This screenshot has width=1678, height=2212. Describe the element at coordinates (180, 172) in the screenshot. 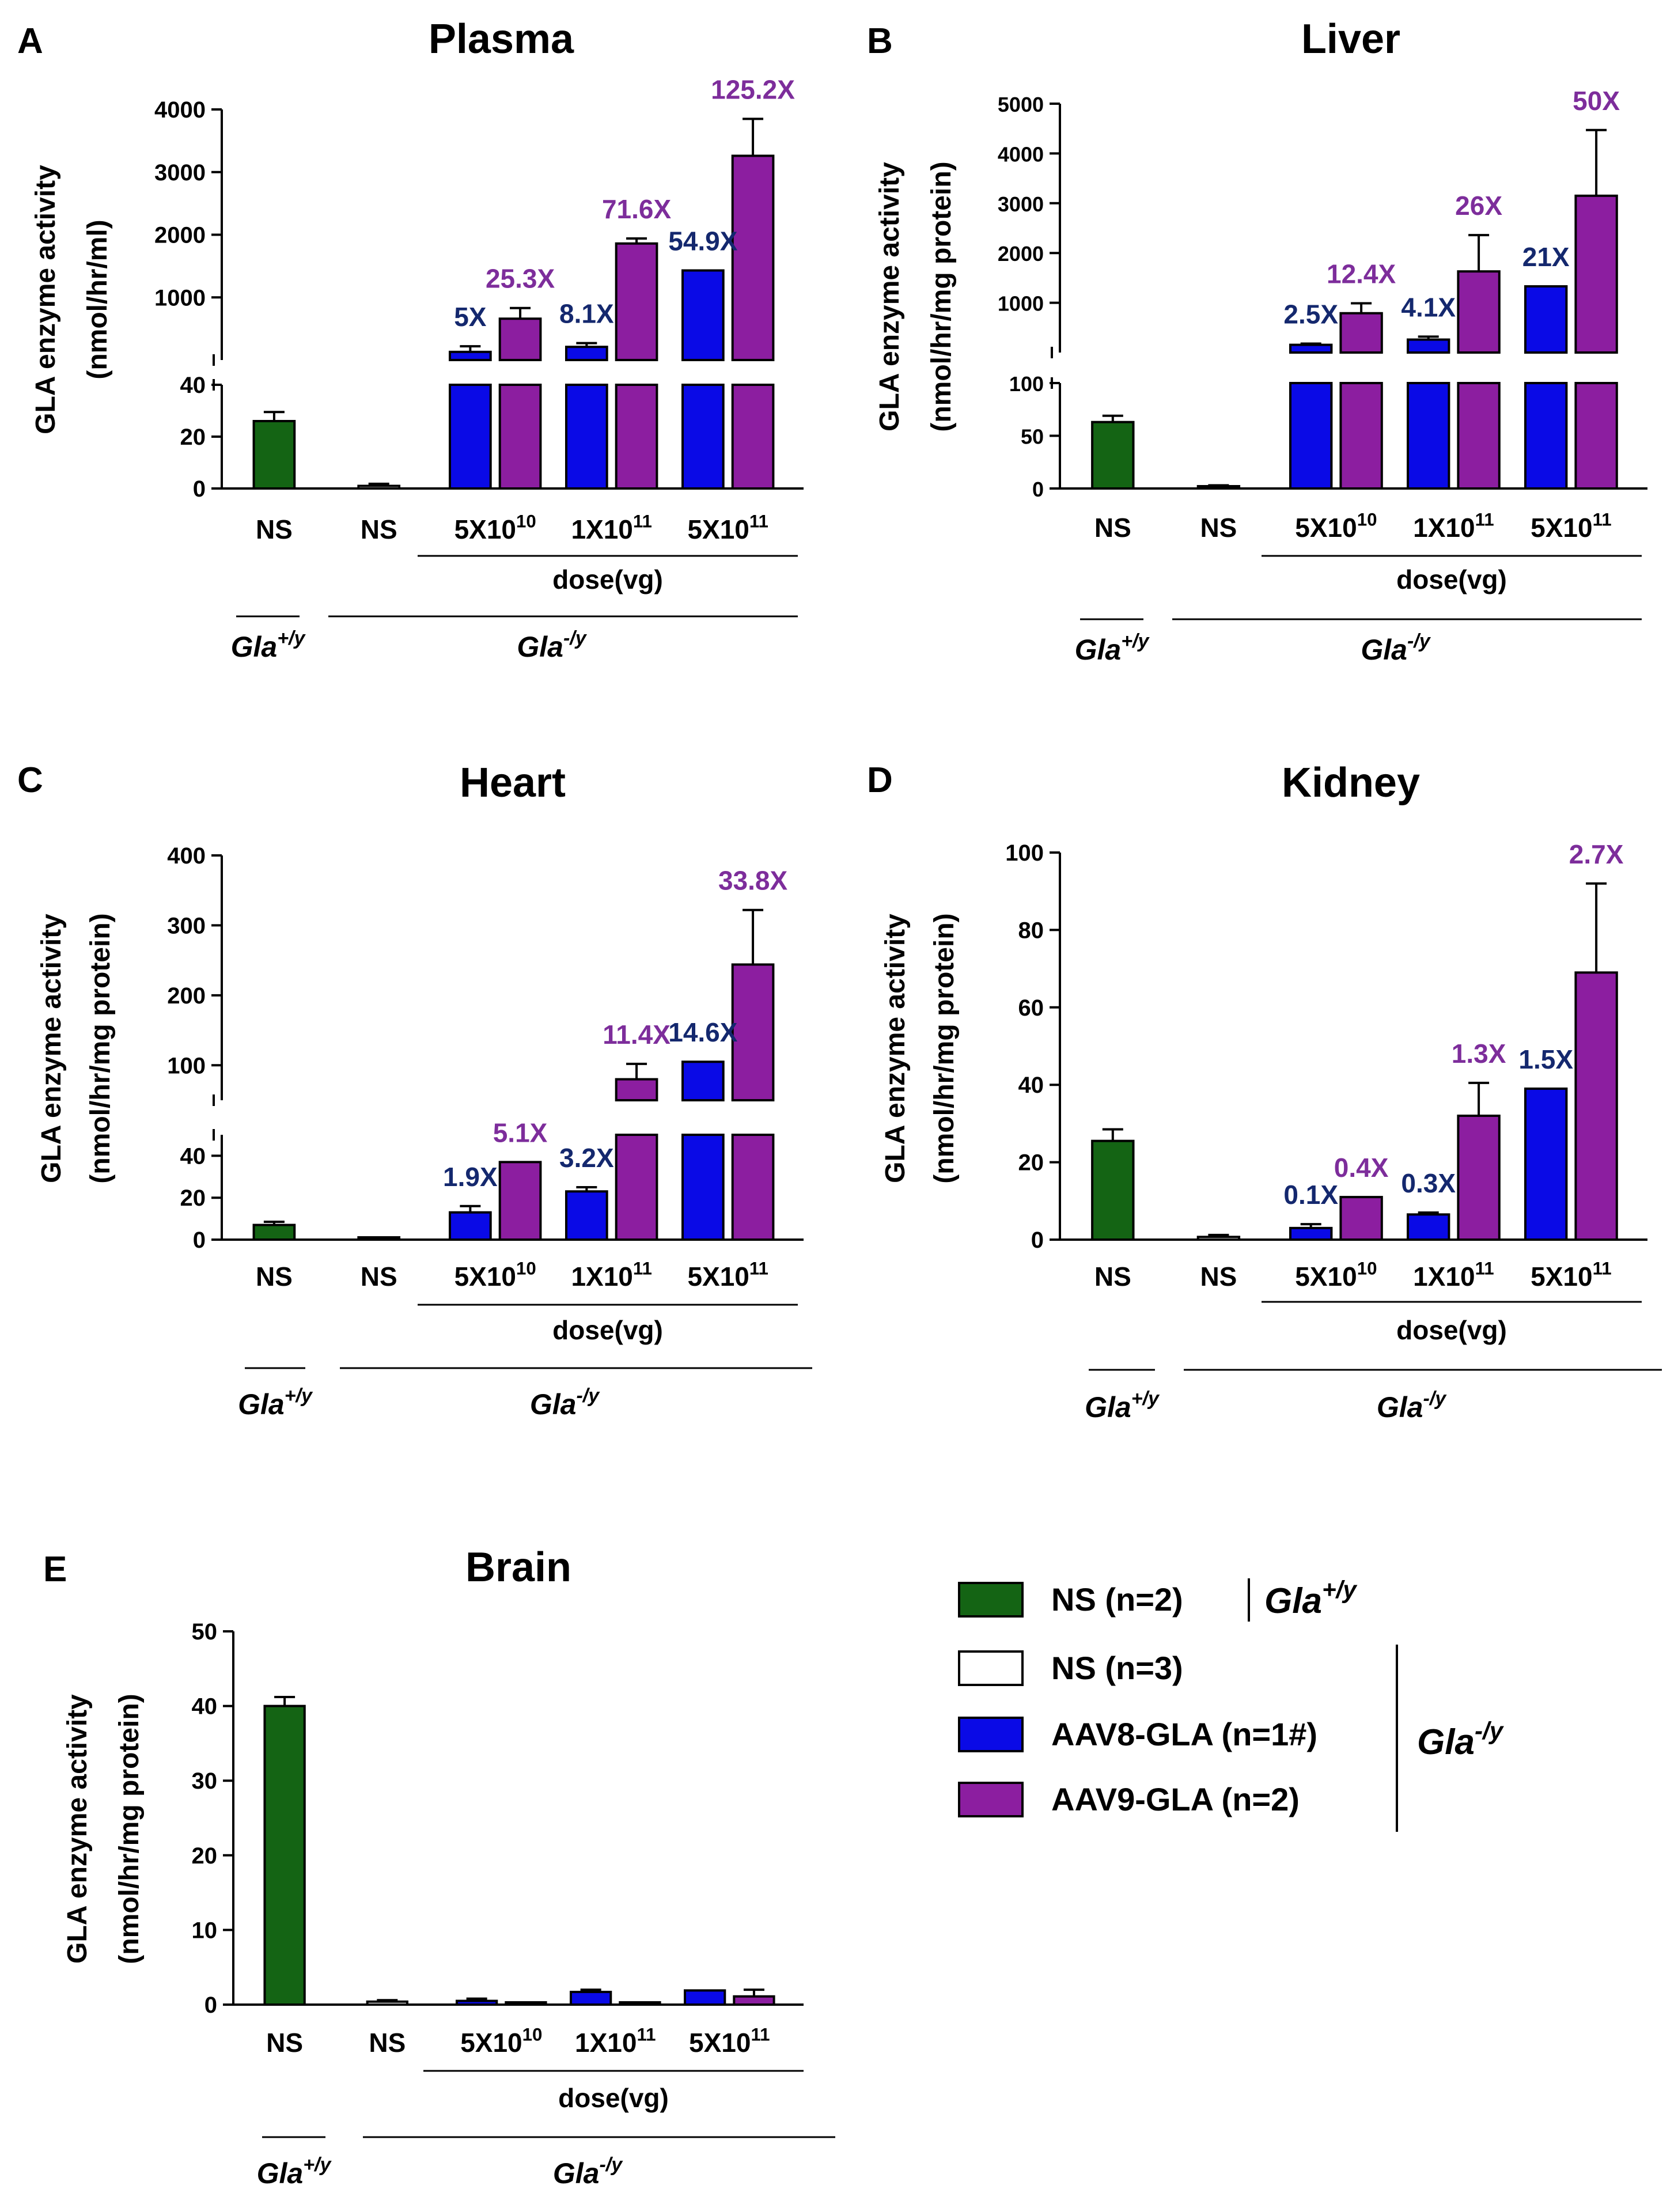

I see `y-tick-label: 3000` at that location.